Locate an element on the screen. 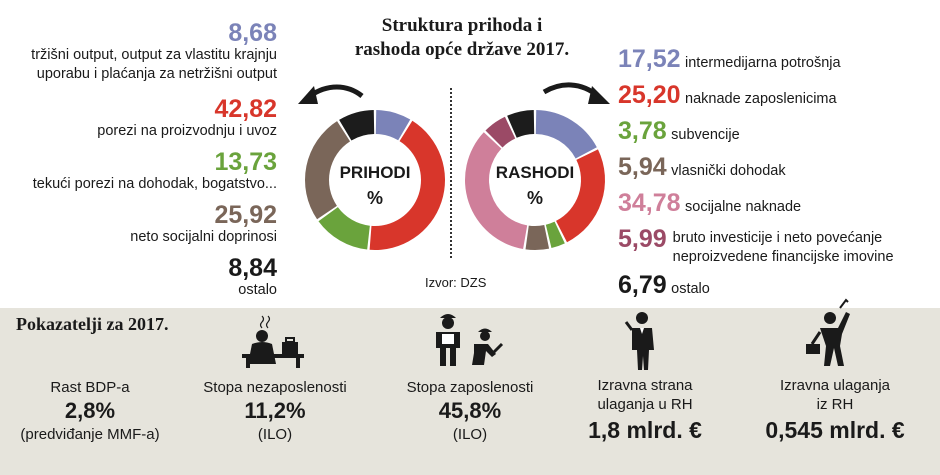 The width and height of the screenshot is (940, 475). businesswoman-icon is located at coordinates (639, 341).